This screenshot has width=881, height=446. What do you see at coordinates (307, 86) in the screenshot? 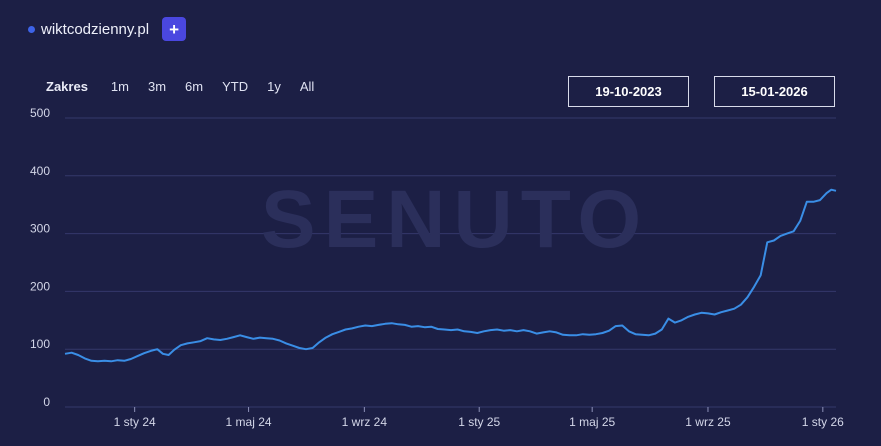
I see `range-all-button: All` at bounding box center [307, 86].